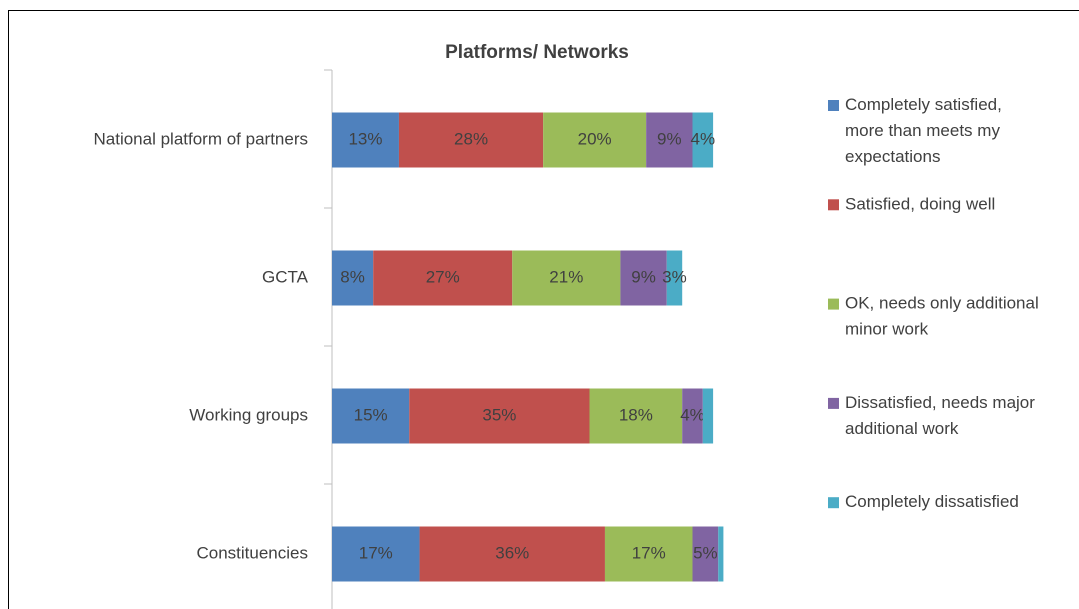 This screenshot has width=1079, height=609. What do you see at coordinates (942, 316) in the screenshot?
I see `legend-label: OK, needs only additional minor work` at bounding box center [942, 316].